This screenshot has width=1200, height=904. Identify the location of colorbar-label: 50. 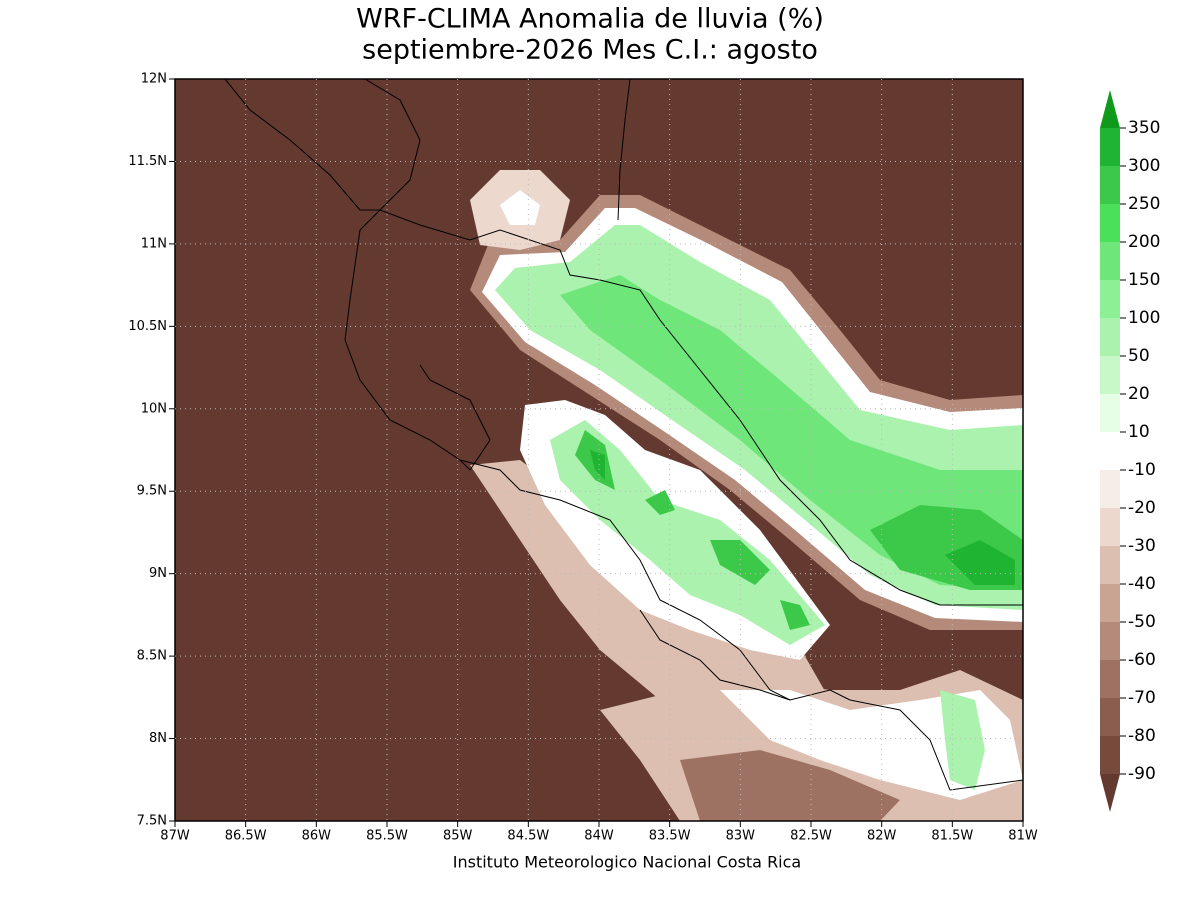
(1139, 356).